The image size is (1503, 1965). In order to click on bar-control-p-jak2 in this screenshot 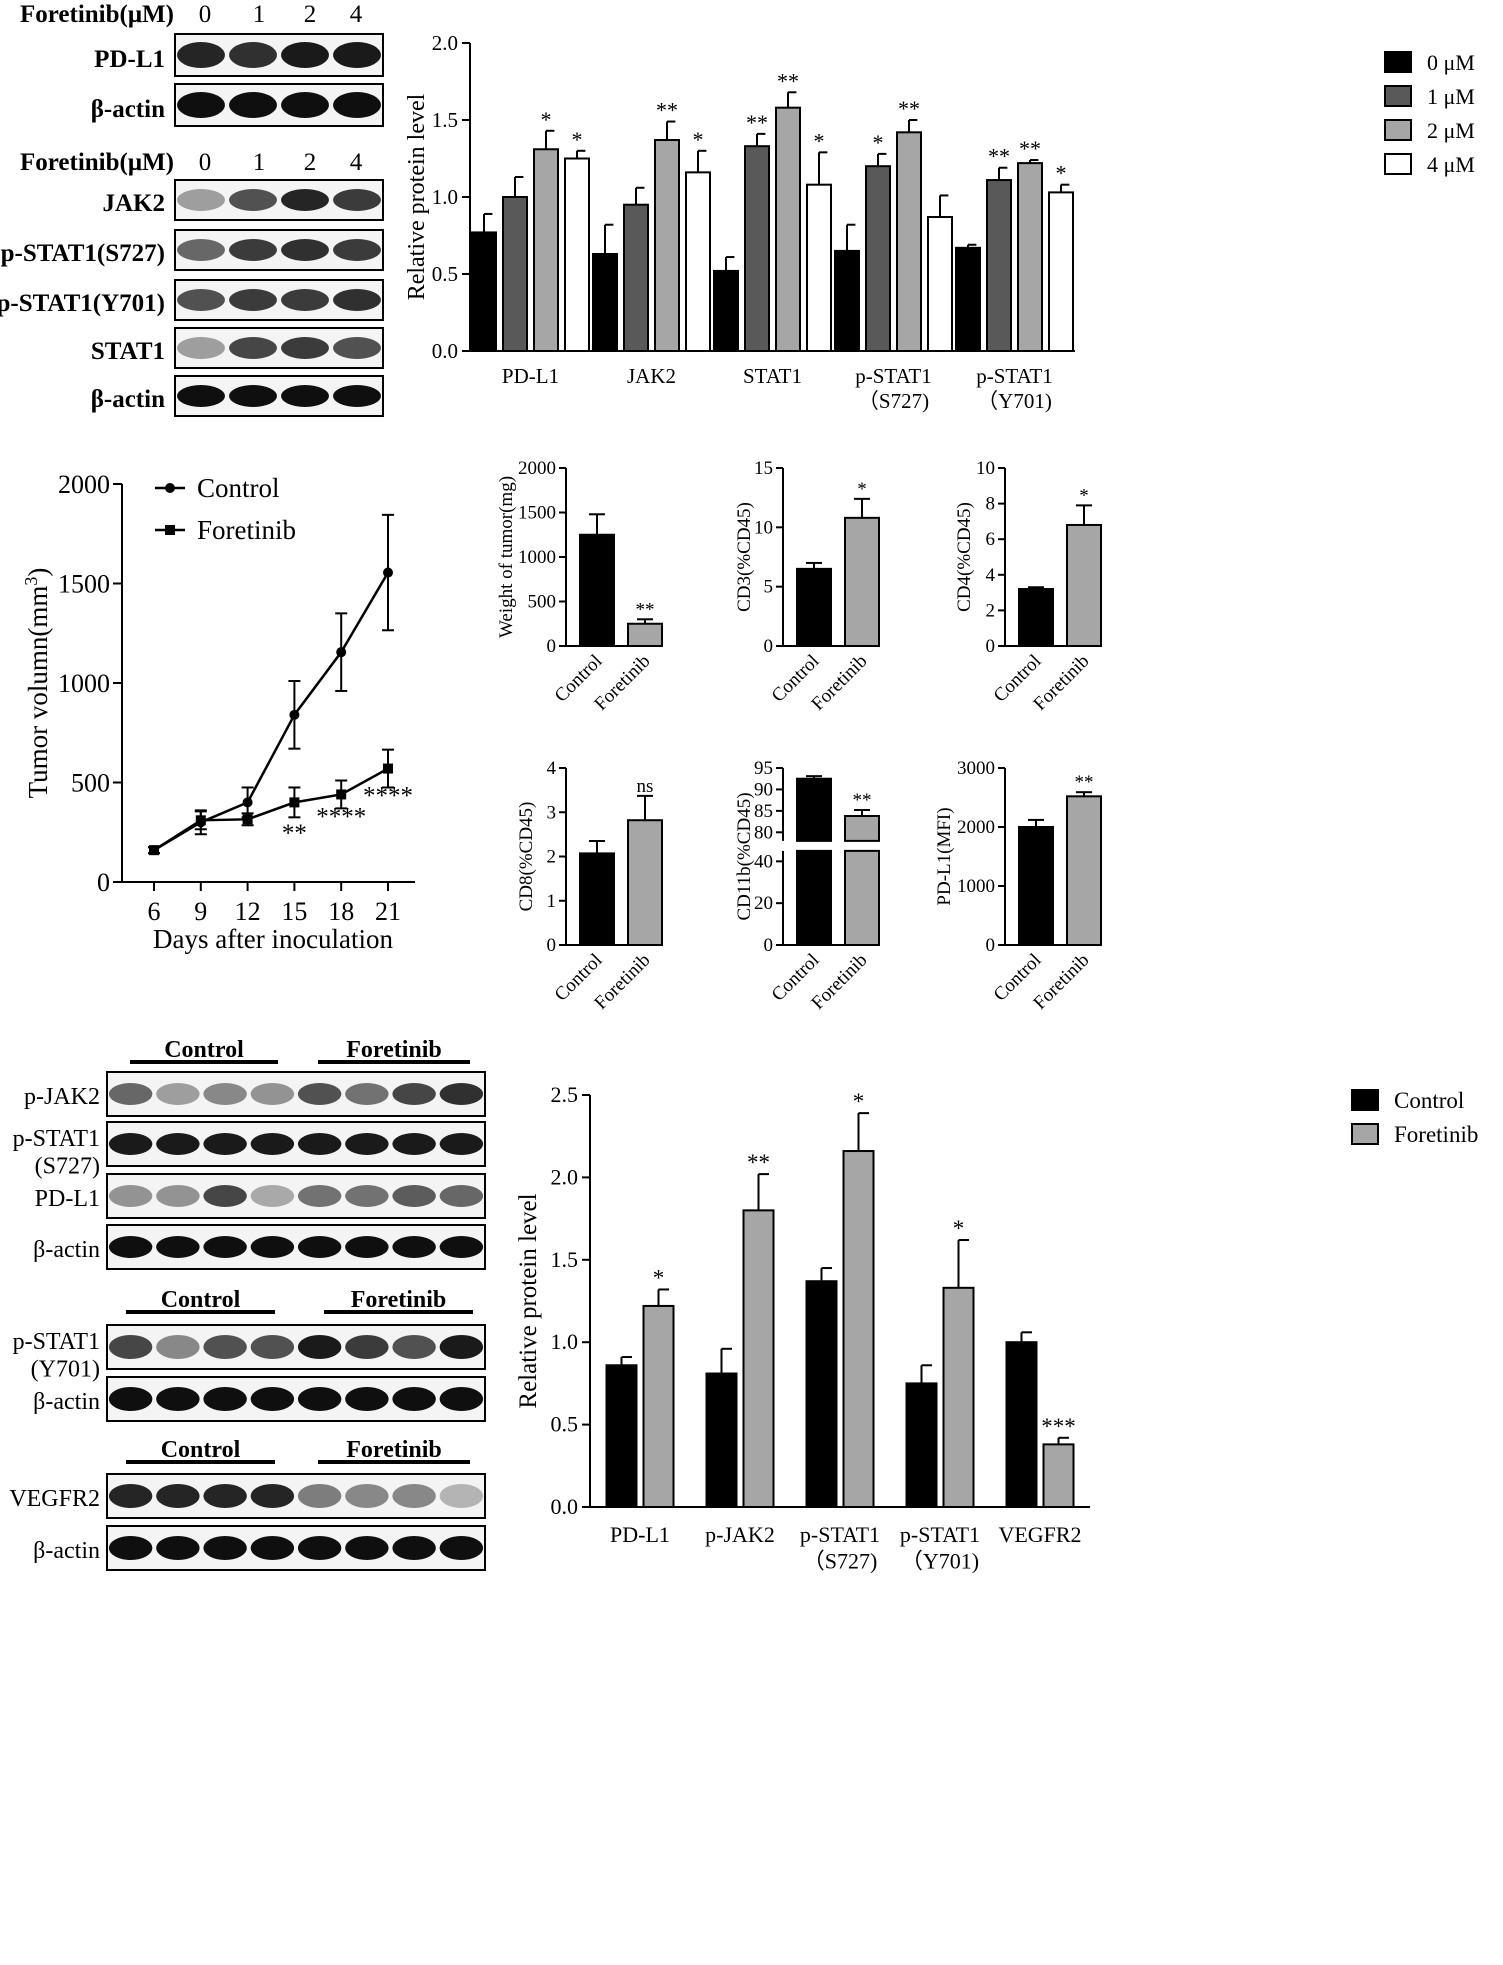, I will do `click(721, 1440)`.